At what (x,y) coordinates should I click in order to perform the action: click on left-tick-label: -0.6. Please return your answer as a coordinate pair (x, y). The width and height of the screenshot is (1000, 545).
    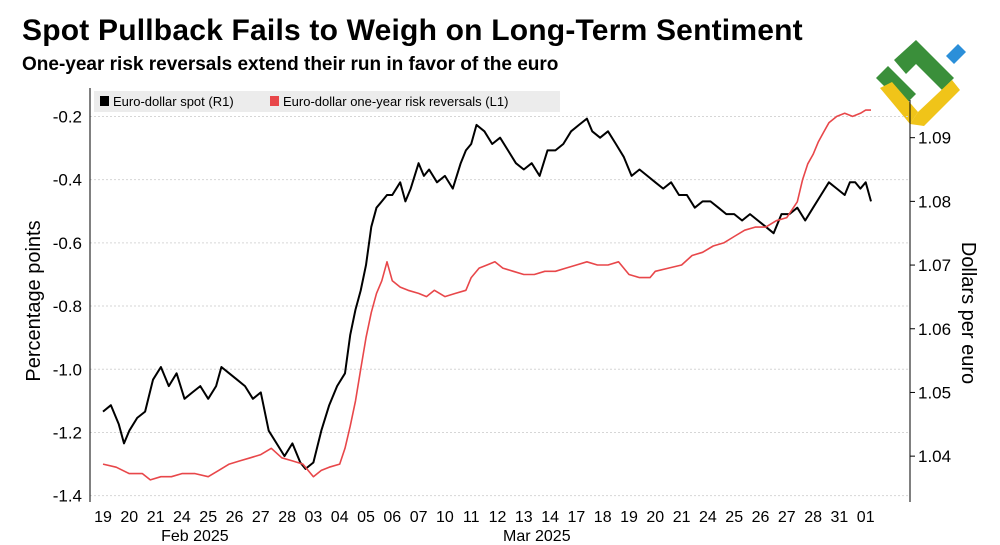
    Looking at the image, I should click on (67, 243).